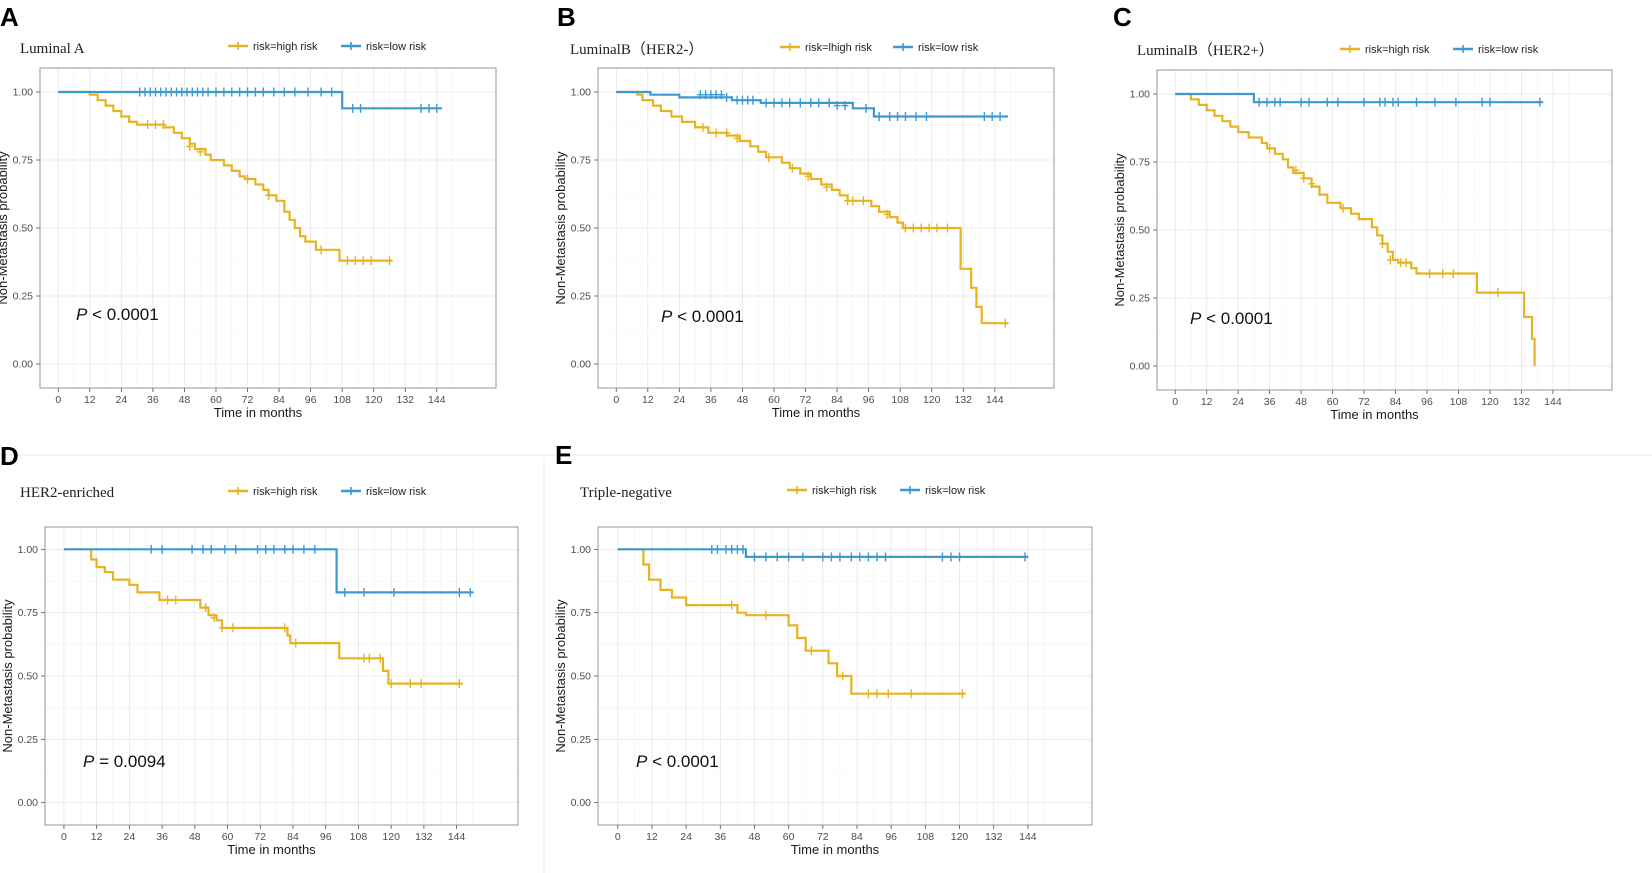 This screenshot has height=873, width=1652. Describe the element at coordinates (955, 491) in the screenshot. I see `legend-label: risk=low risk` at that location.